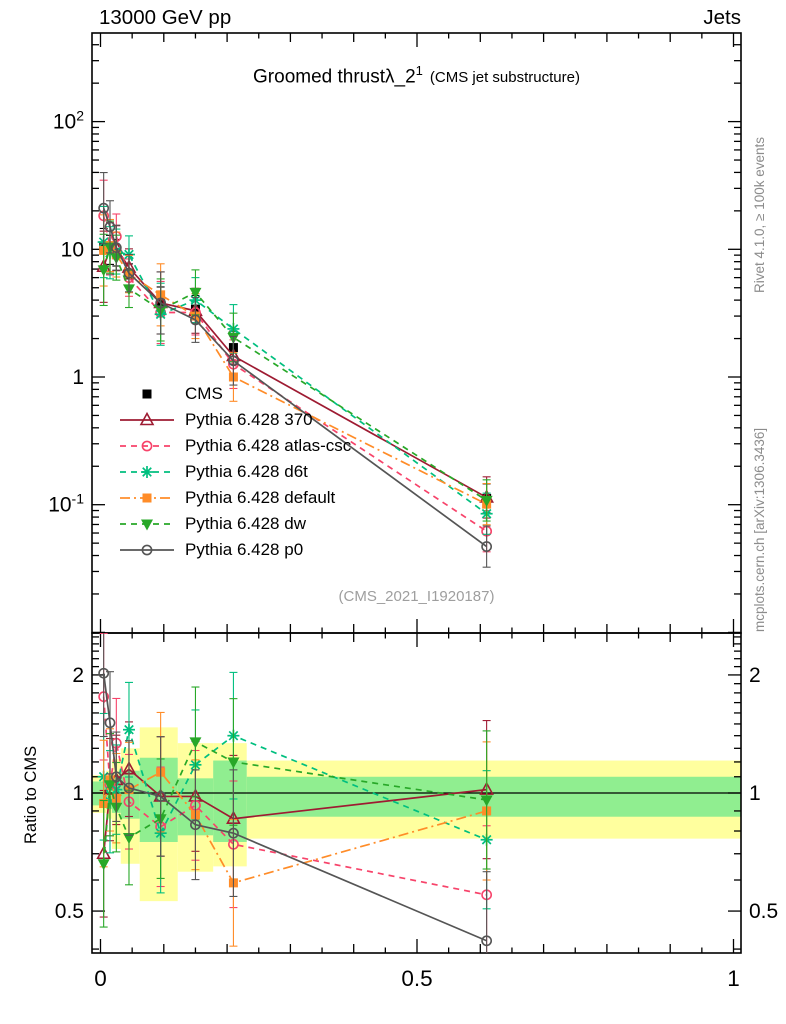 Image resolution: width=786 pixels, height=1024 pixels. I want to click on x-tick-label: 0, so click(100, 978).